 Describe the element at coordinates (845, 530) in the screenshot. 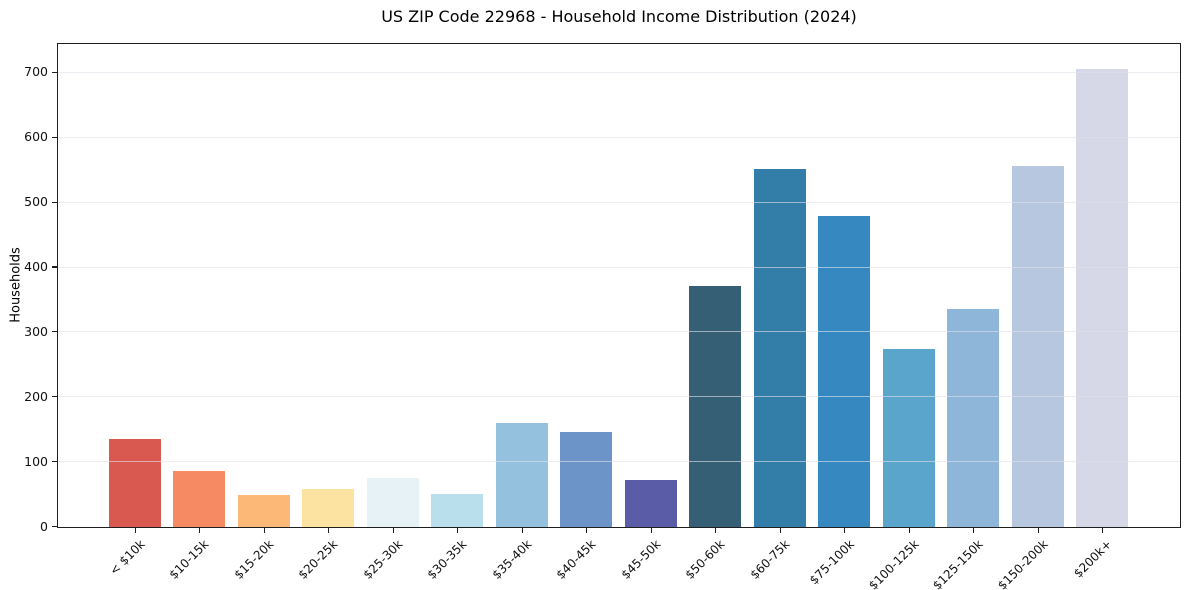

I see `x-tick-mark-$75-100k` at that location.